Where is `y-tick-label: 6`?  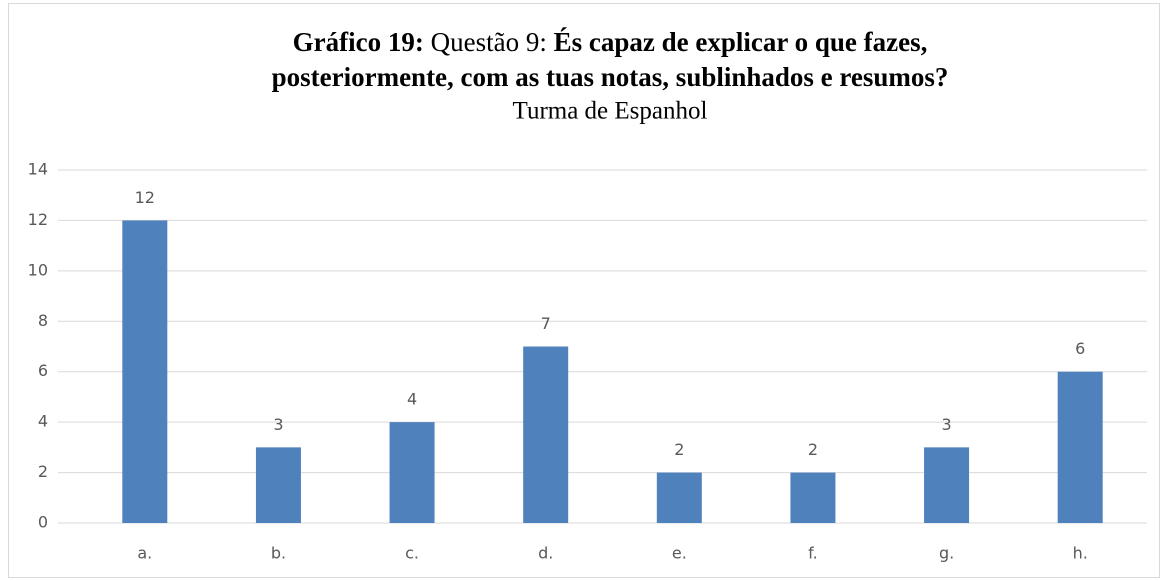
y-tick-label: 6 is located at coordinates (43, 370).